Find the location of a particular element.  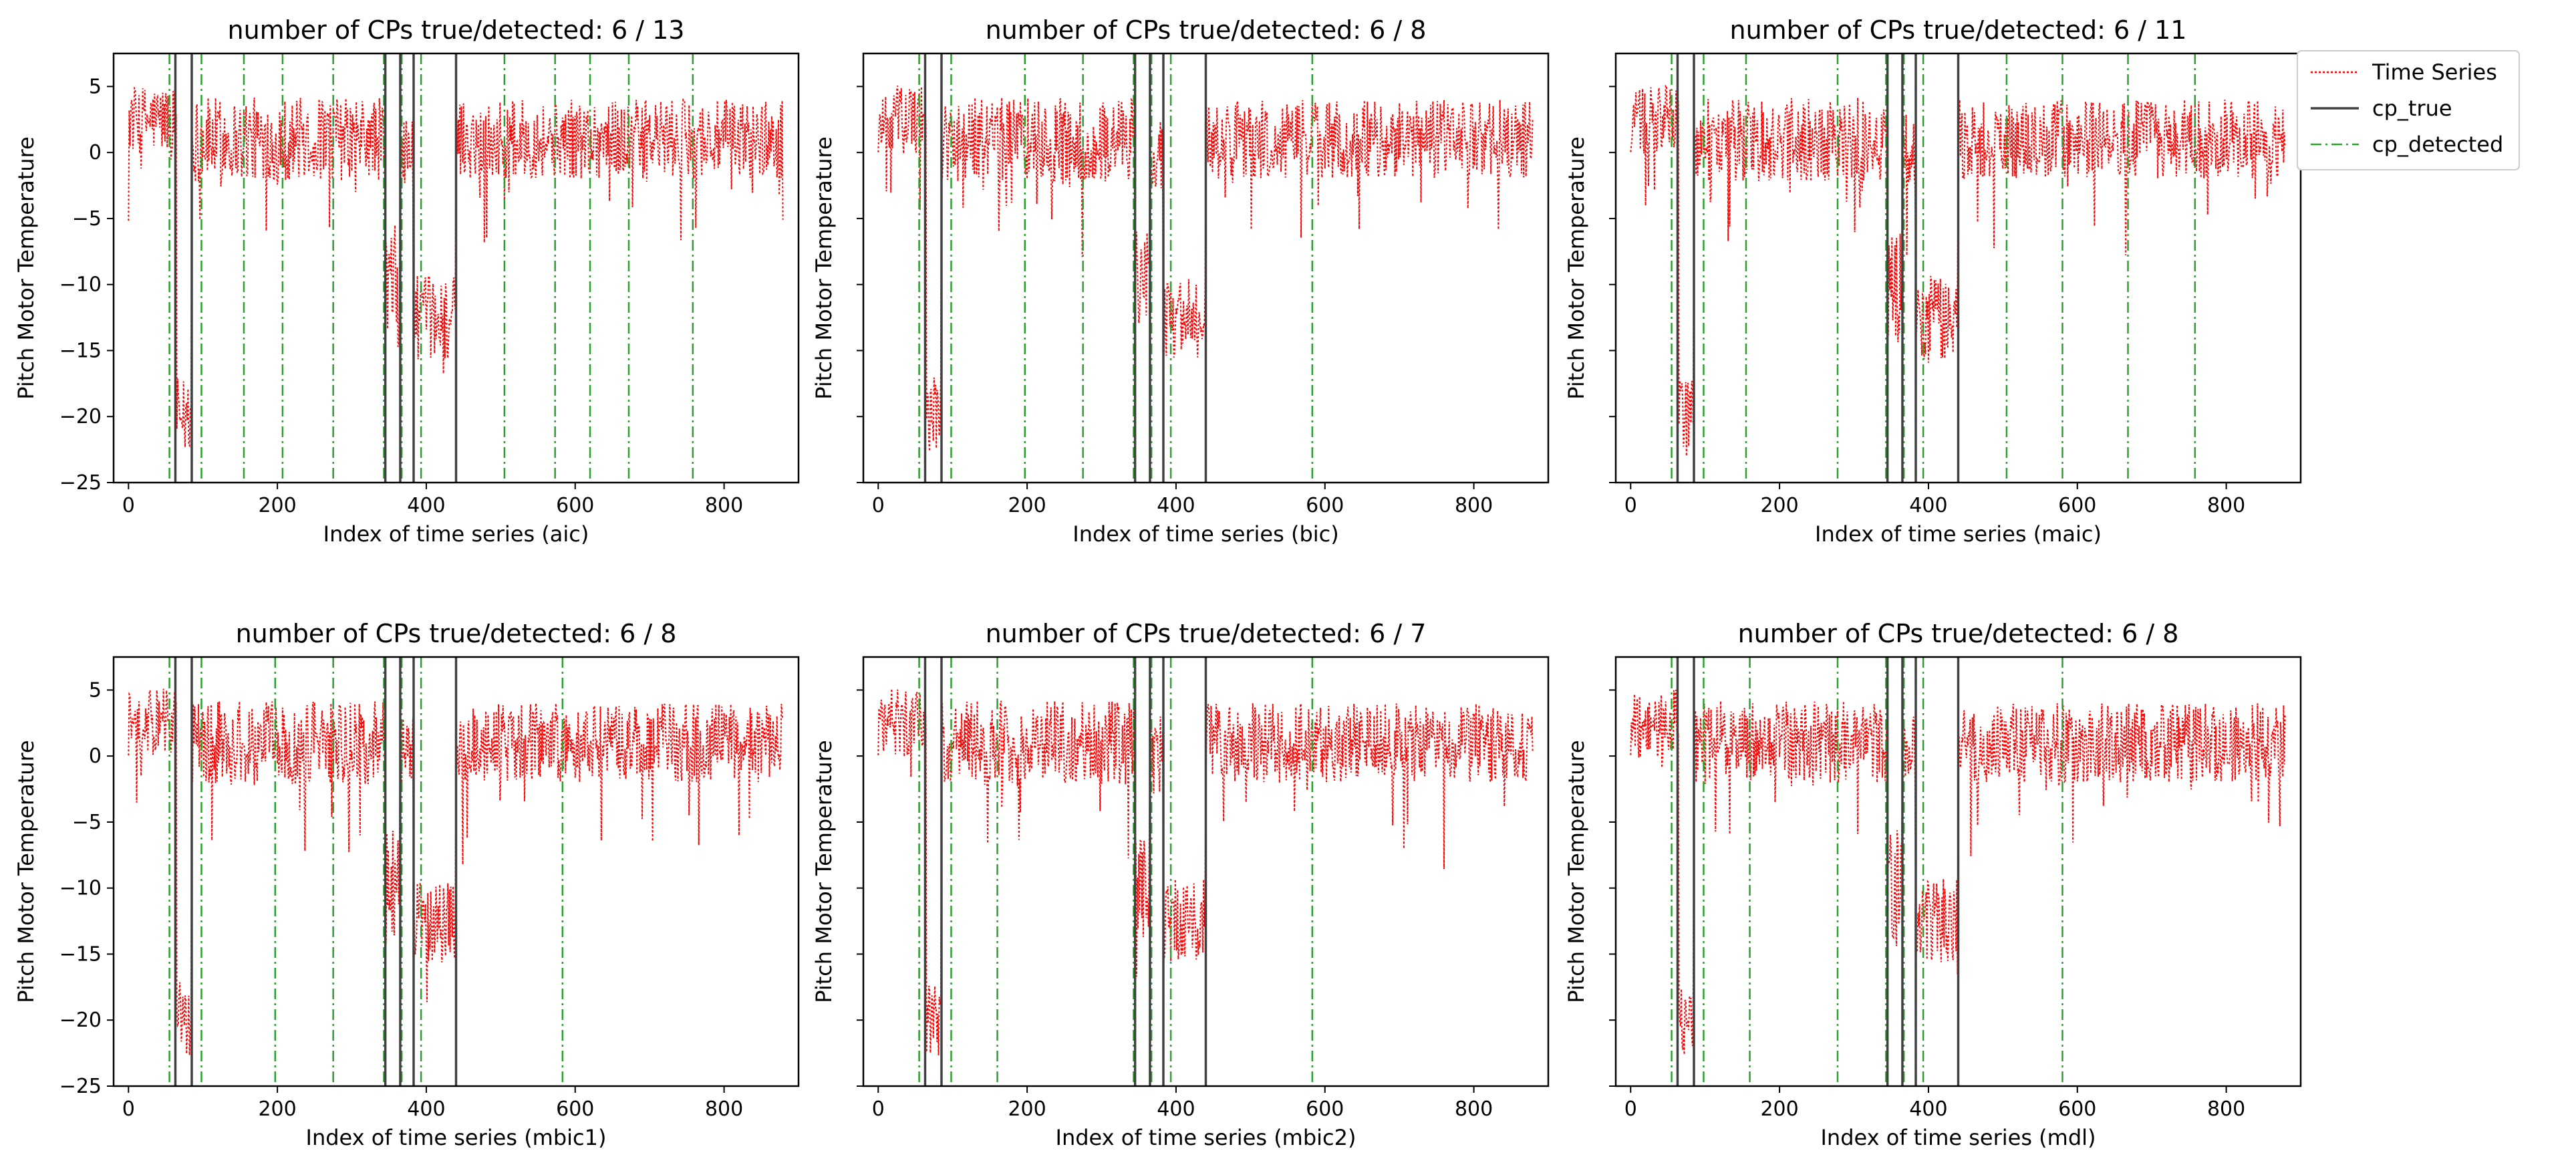

x-axis-label: Index of time series (bic) is located at coordinates (1205, 534).